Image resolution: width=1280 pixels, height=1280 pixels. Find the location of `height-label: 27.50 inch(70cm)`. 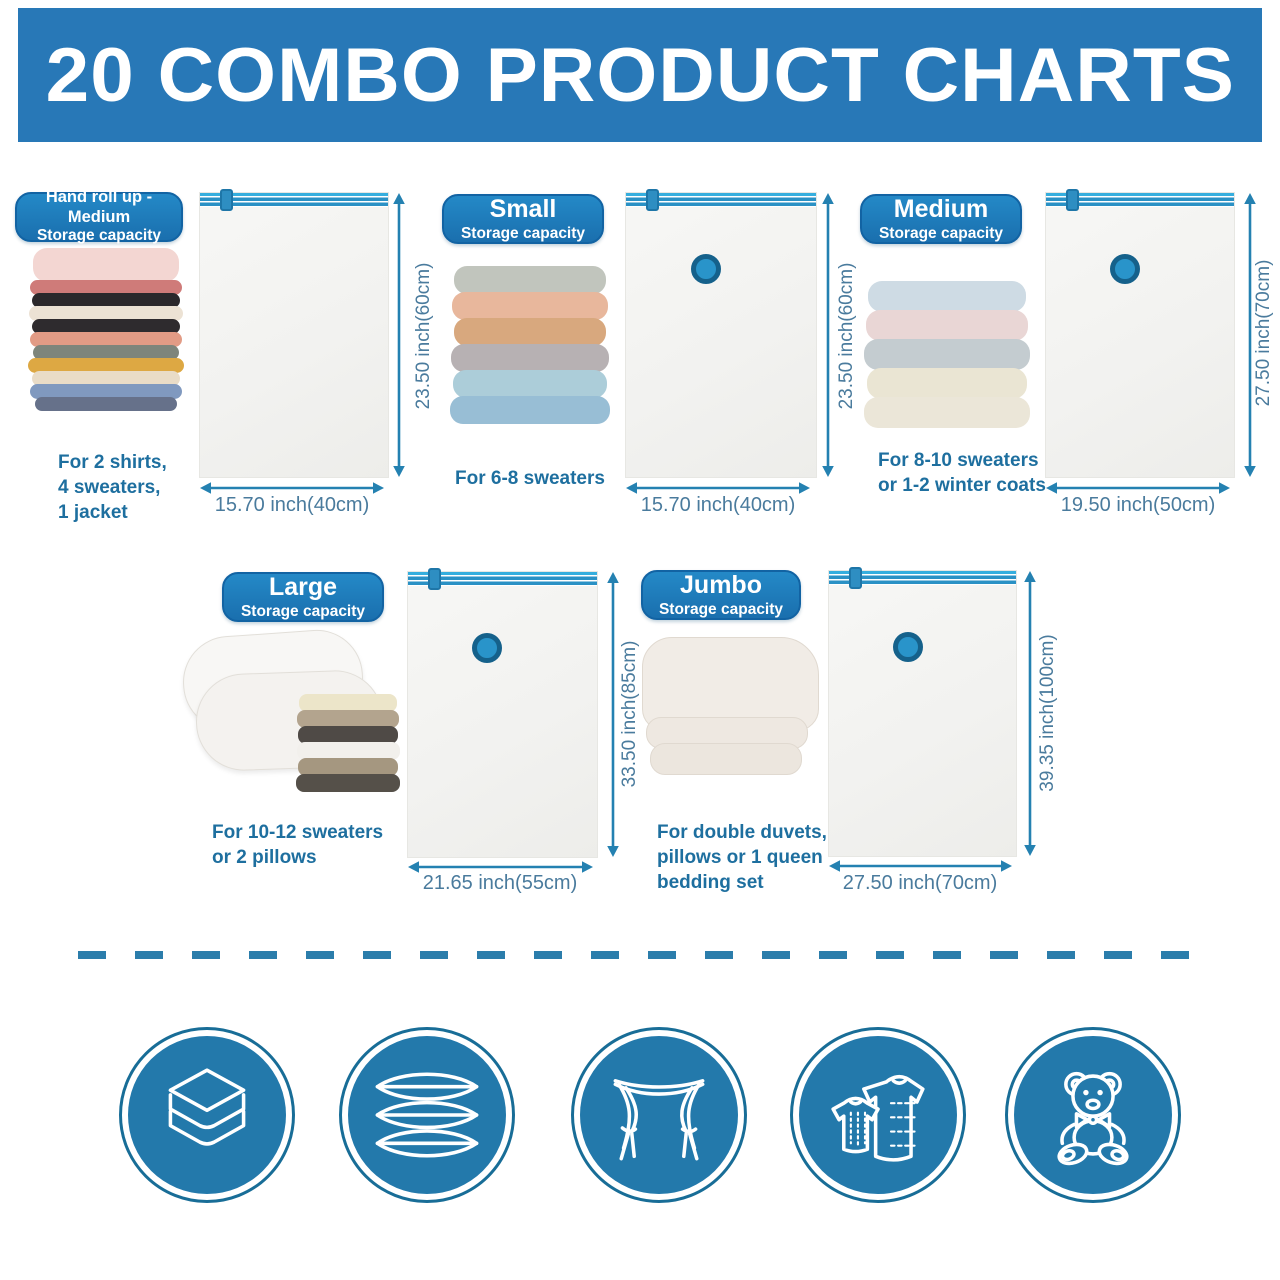

height-label: 27.50 inch(70cm) is located at coordinates (1263, 333).